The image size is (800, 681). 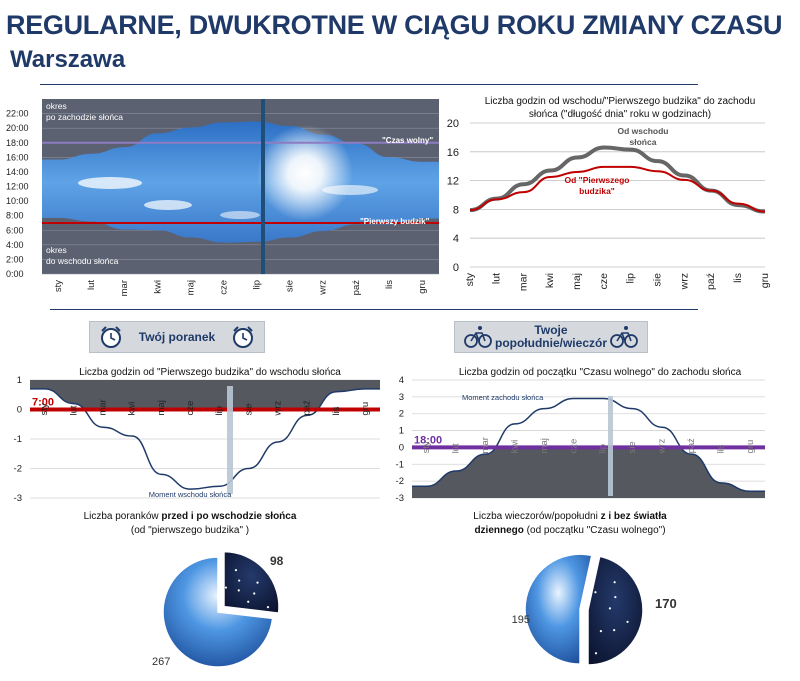 I want to click on evening-button: Twoje popołudnie/wieczór, so click(x=551, y=337).